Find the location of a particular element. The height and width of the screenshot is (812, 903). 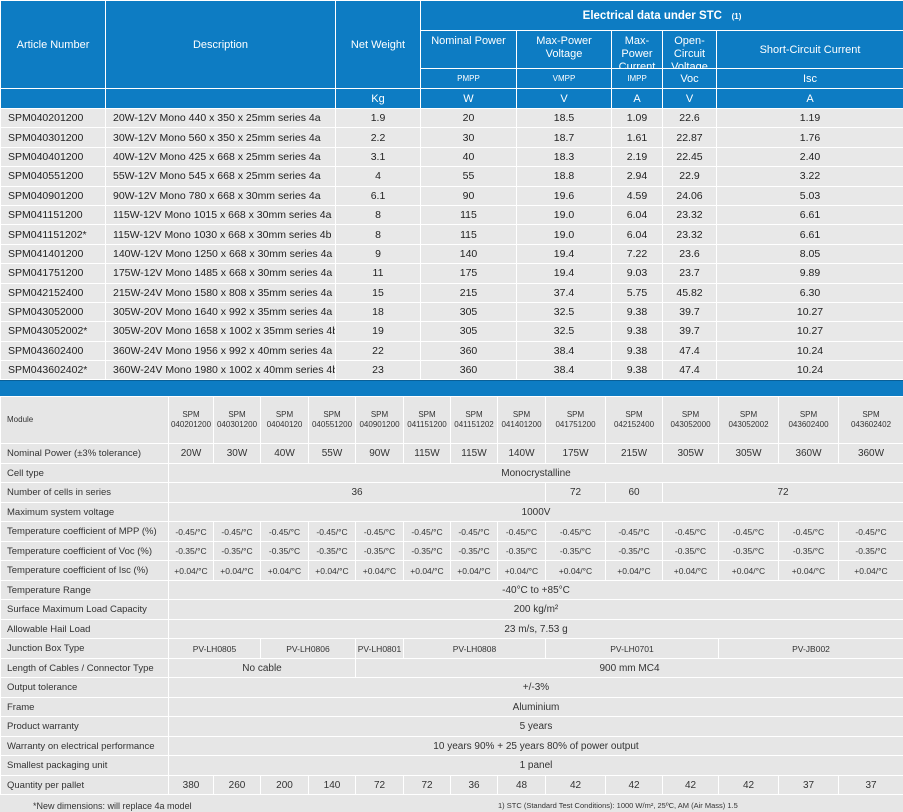

cell-max-power-current: 2.19 is located at coordinates (637, 157).